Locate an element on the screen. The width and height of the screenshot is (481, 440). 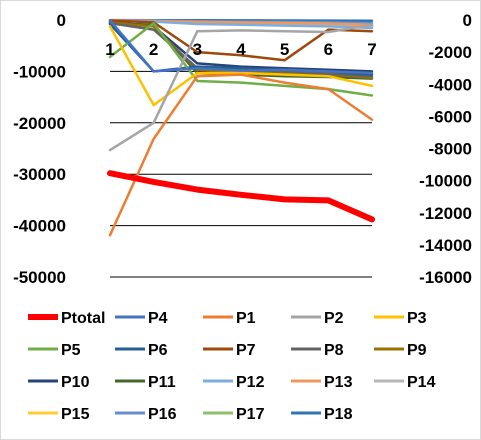
right-tick-label: -8000 is located at coordinates (450, 149).